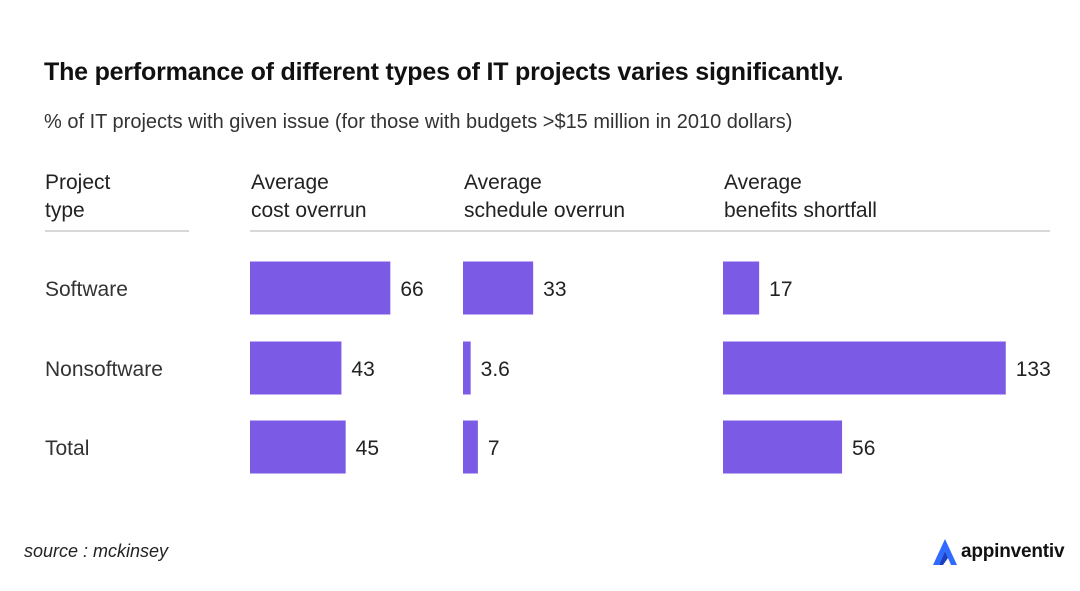 The width and height of the screenshot is (1080, 591). I want to click on brand-logo: appinventiv, so click(998, 552).